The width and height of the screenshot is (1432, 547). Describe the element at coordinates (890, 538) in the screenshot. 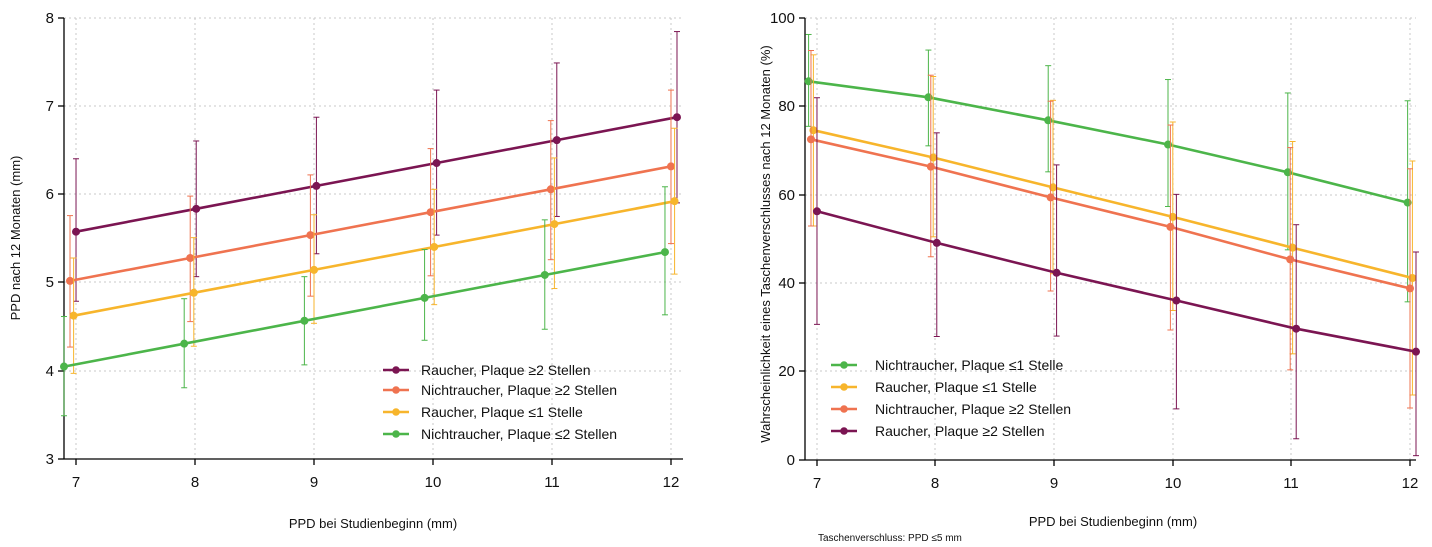

I see `right-footnote: Taschenverschluss: PPD ≤5 mm` at that location.